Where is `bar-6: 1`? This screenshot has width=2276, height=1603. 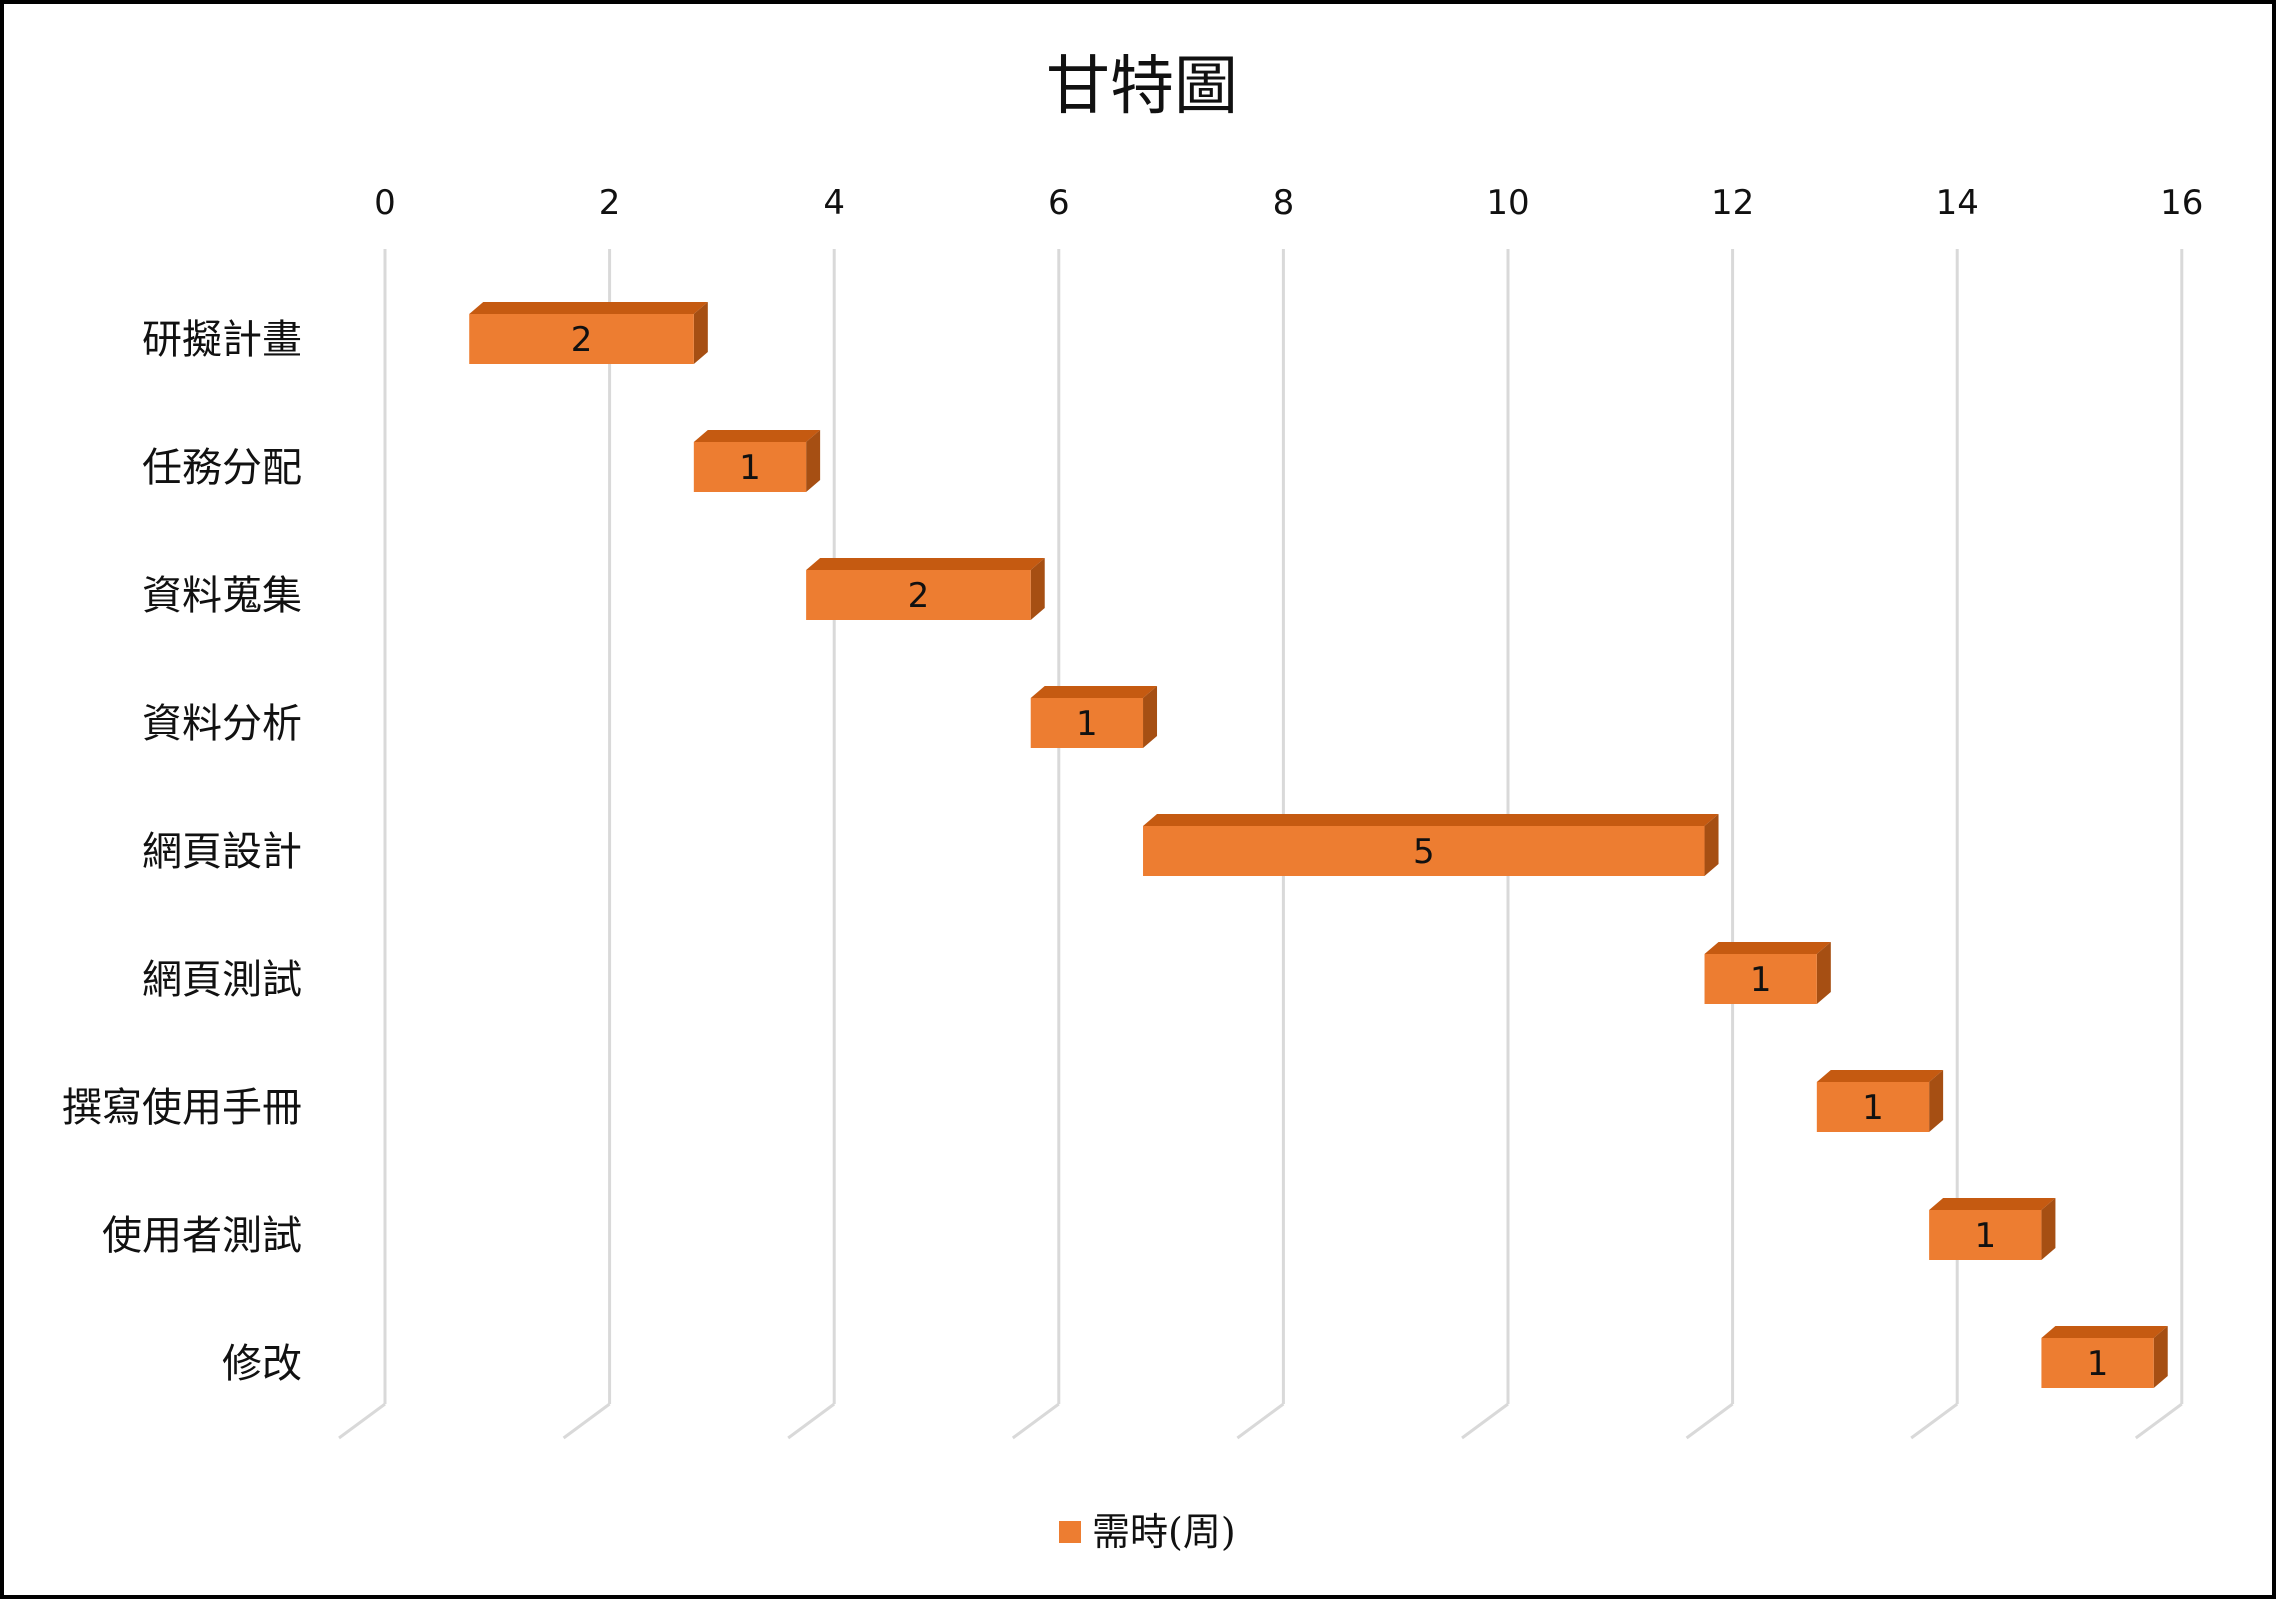
bar-6: 1 is located at coordinates (1767, 973).